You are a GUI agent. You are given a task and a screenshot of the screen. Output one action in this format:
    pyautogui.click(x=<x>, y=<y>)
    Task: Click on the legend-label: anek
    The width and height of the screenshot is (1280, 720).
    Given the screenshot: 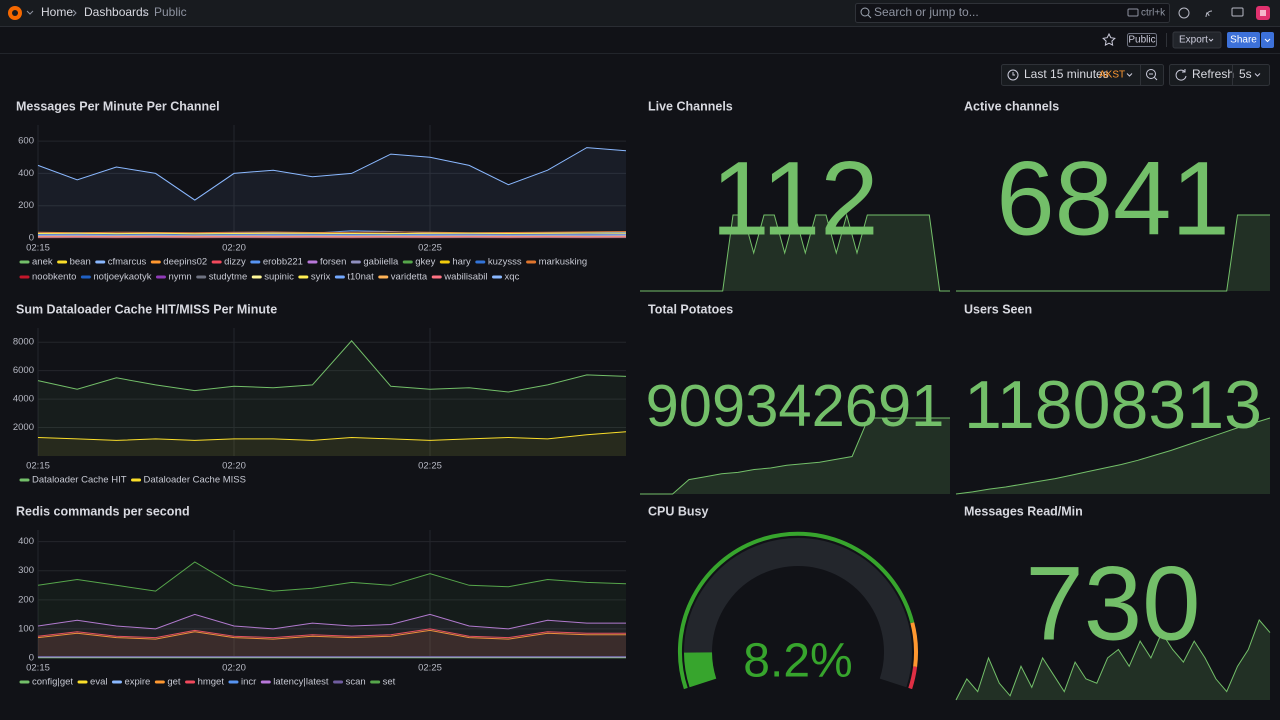 What is the action you would take?
    pyautogui.click(x=42, y=262)
    